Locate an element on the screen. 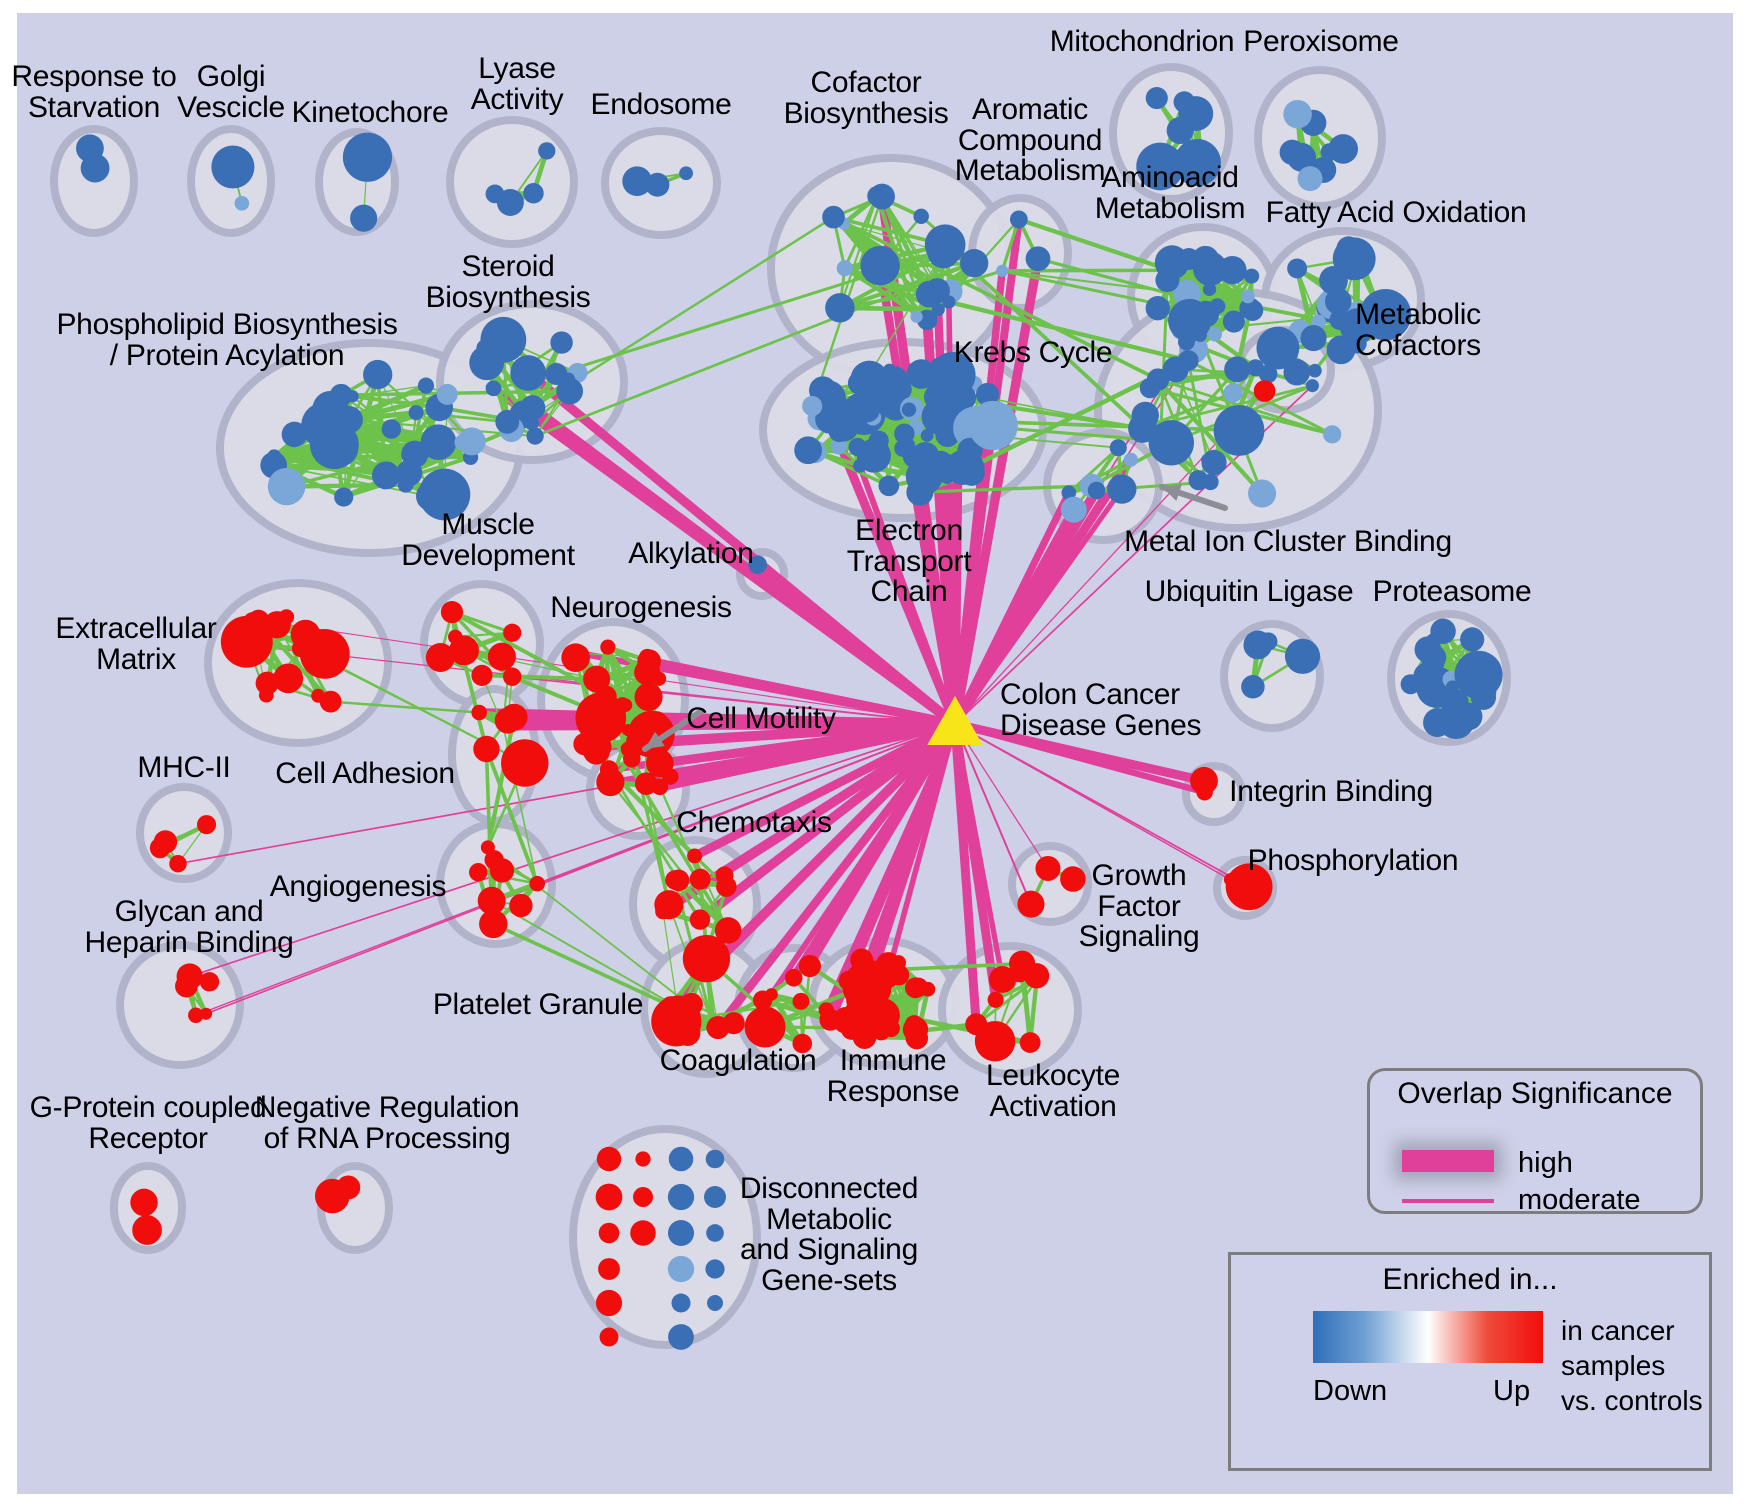 The height and width of the screenshot is (1507, 1750). cluster-label-extracellular-matrix: Extracellular Matrix is located at coordinates (136, 644).